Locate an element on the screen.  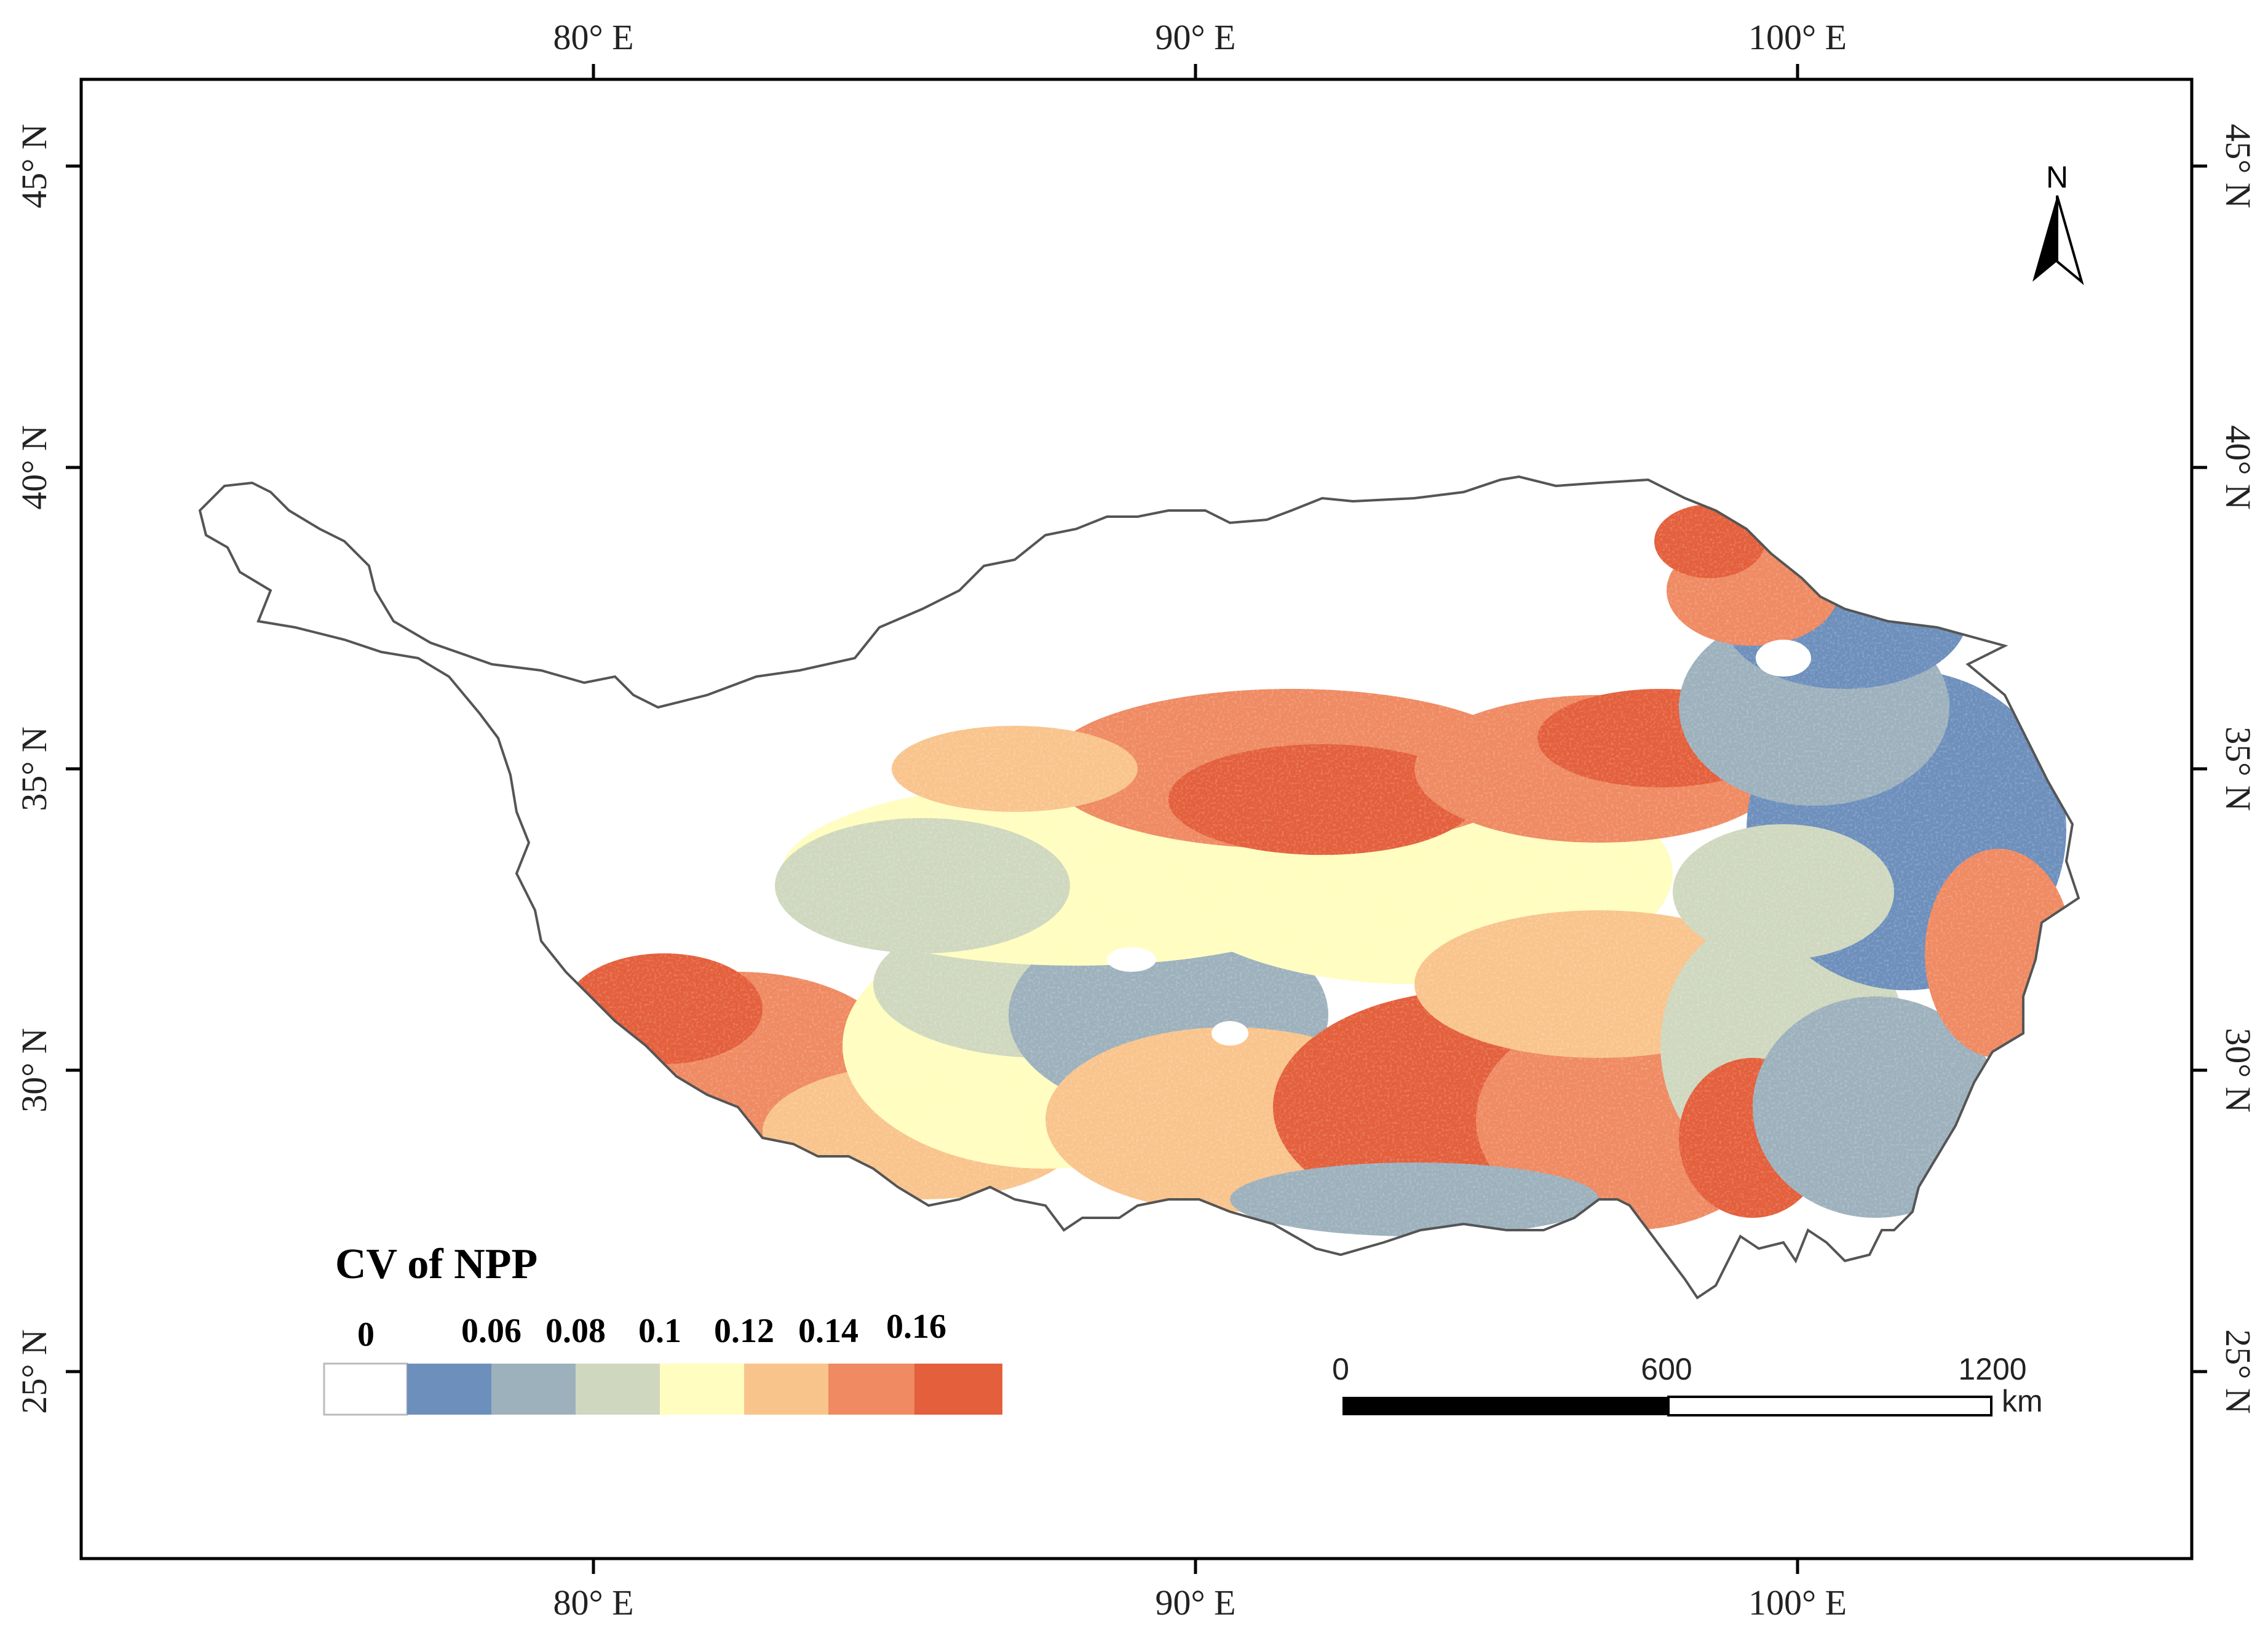
lat-label-30: 30° N is located at coordinates (34, 1070).